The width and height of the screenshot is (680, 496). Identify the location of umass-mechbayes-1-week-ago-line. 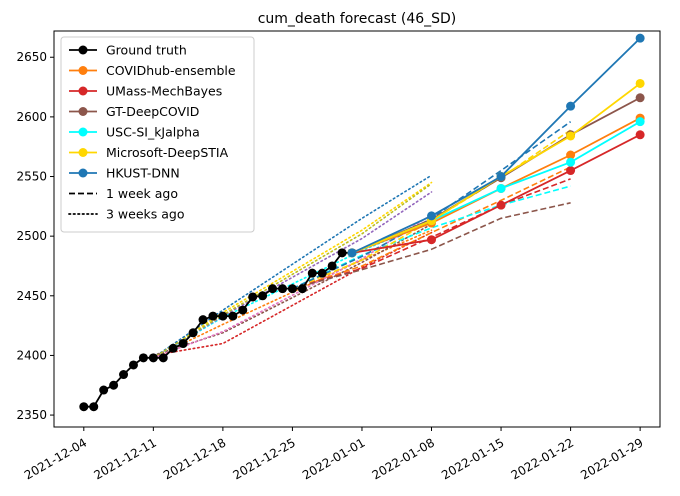
(431, 234).